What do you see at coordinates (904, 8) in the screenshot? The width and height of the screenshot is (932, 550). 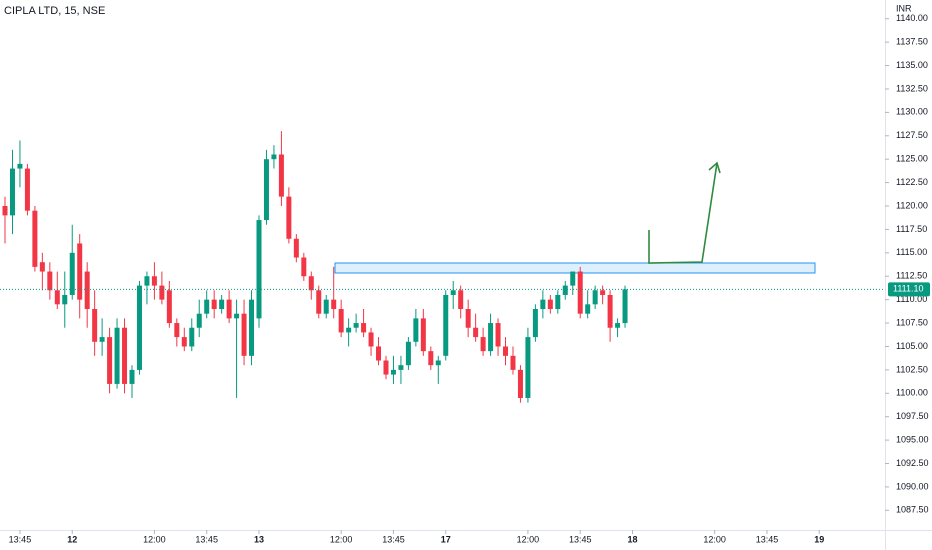 I see `currency: INR` at bounding box center [904, 8].